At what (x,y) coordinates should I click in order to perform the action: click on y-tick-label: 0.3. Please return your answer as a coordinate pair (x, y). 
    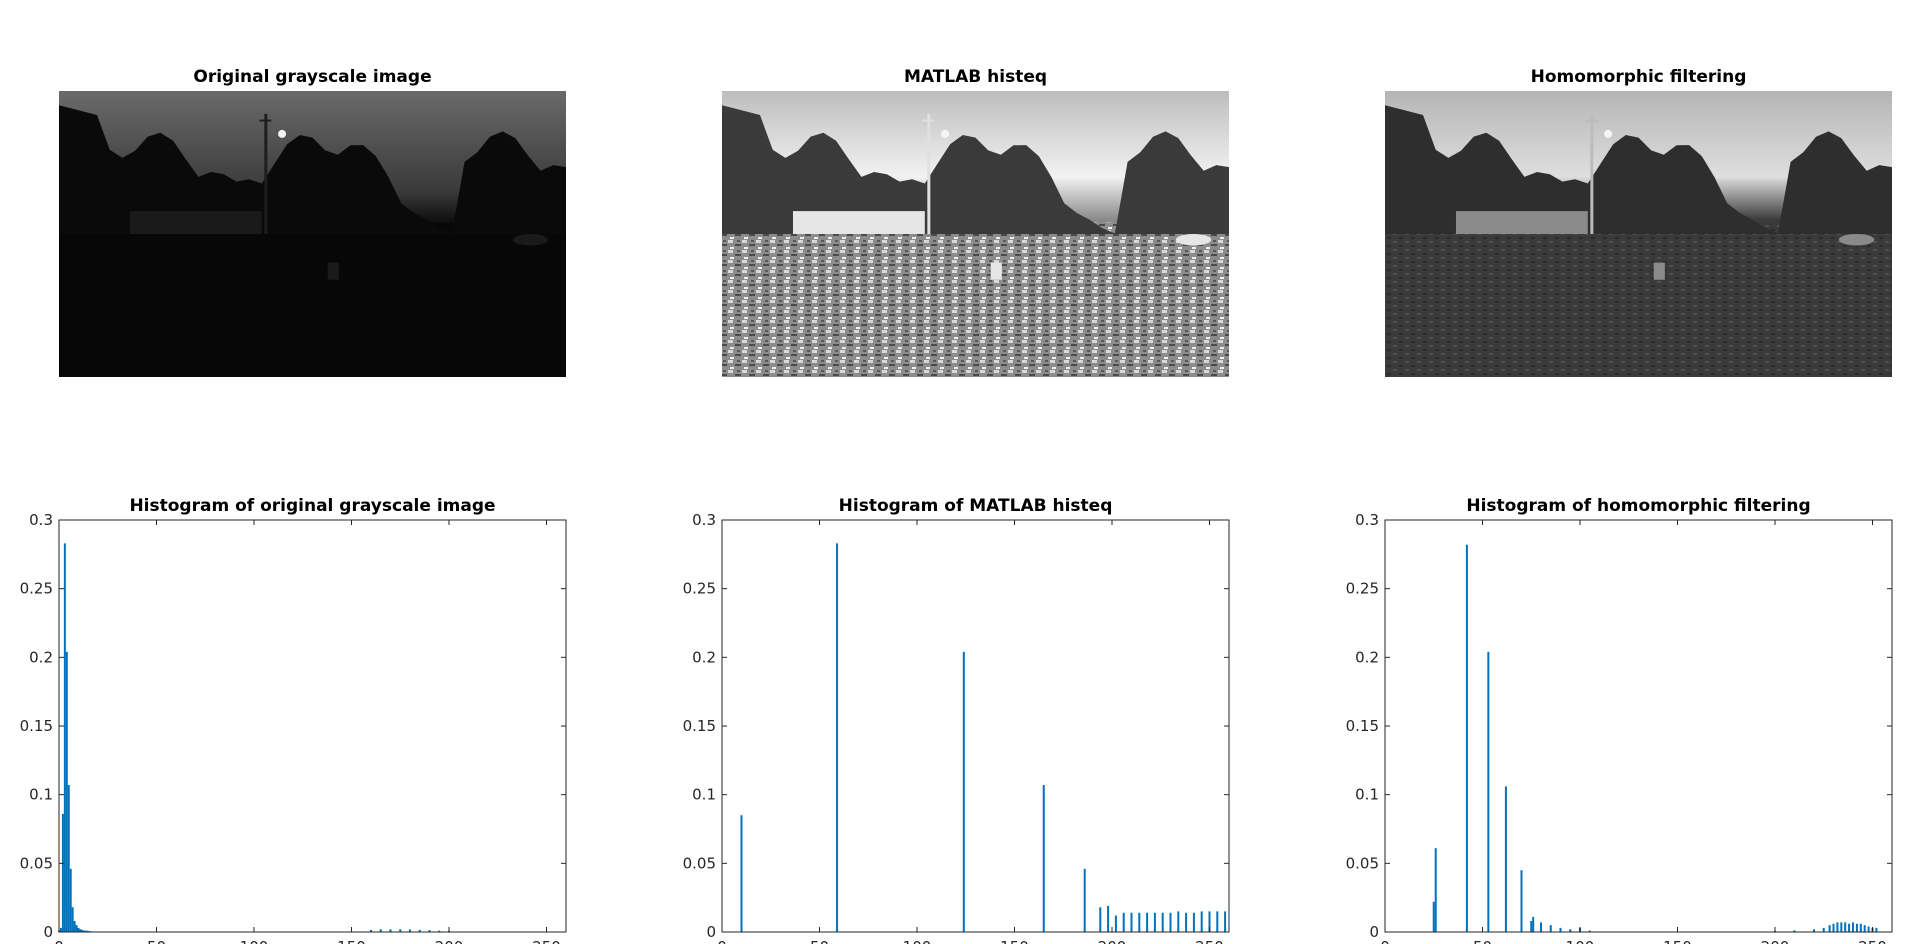
    Looking at the image, I should click on (41, 520).